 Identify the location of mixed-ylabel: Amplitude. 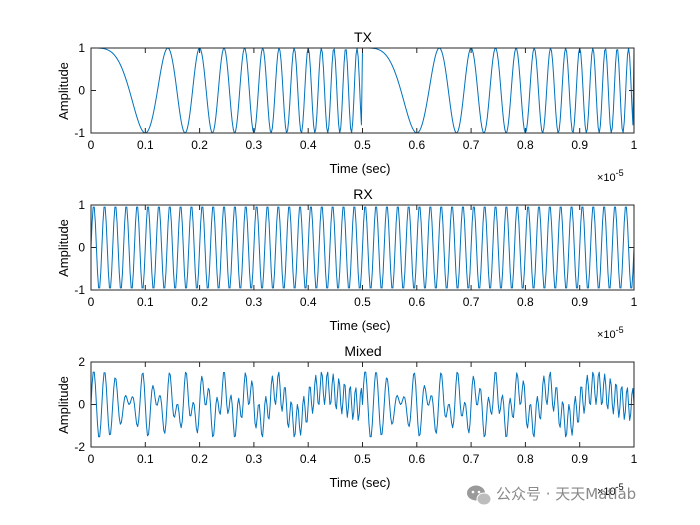
(63, 405).